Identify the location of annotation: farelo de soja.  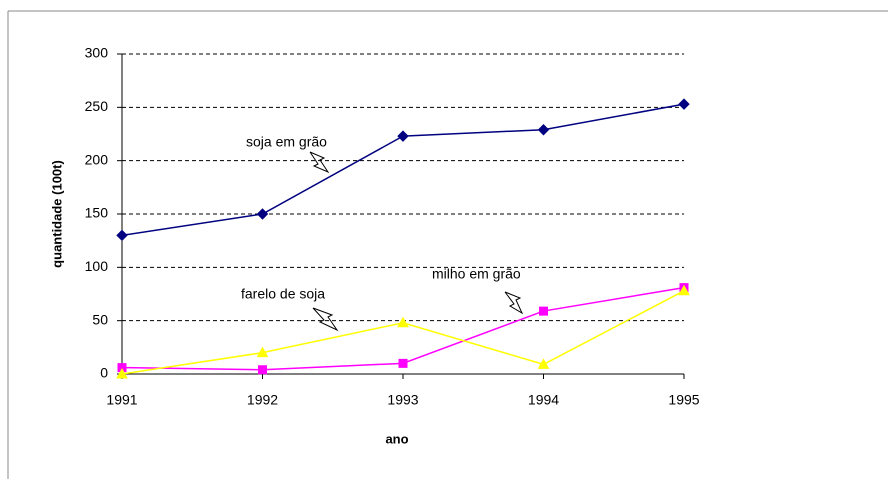
(283, 294).